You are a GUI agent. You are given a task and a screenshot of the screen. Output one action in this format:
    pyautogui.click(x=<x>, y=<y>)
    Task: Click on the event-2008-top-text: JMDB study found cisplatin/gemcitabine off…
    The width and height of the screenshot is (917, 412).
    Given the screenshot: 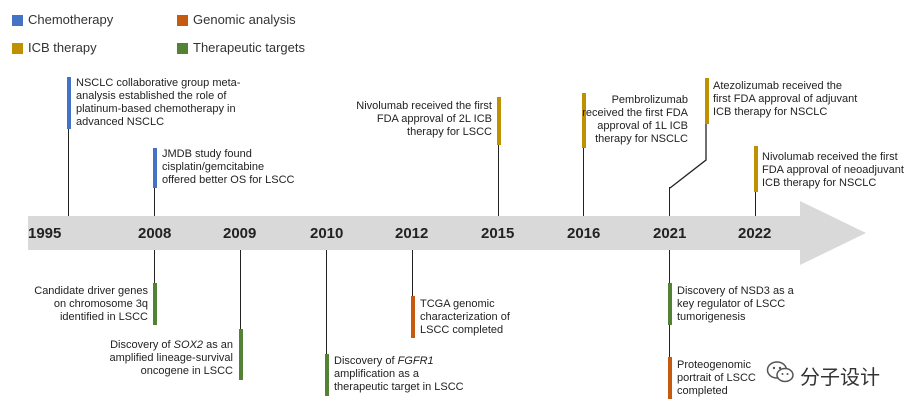 What is the action you would take?
    pyautogui.click(x=228, y=167)
    